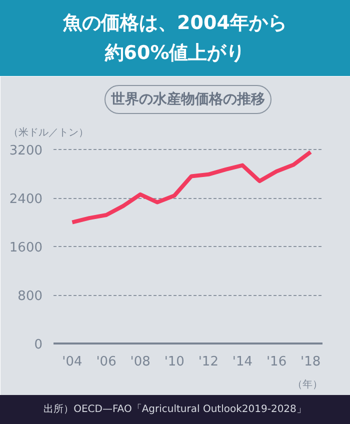 The width and height of the screenshot is (350, 424). I want to click on y-tick-label: 0, so click(38, 345).